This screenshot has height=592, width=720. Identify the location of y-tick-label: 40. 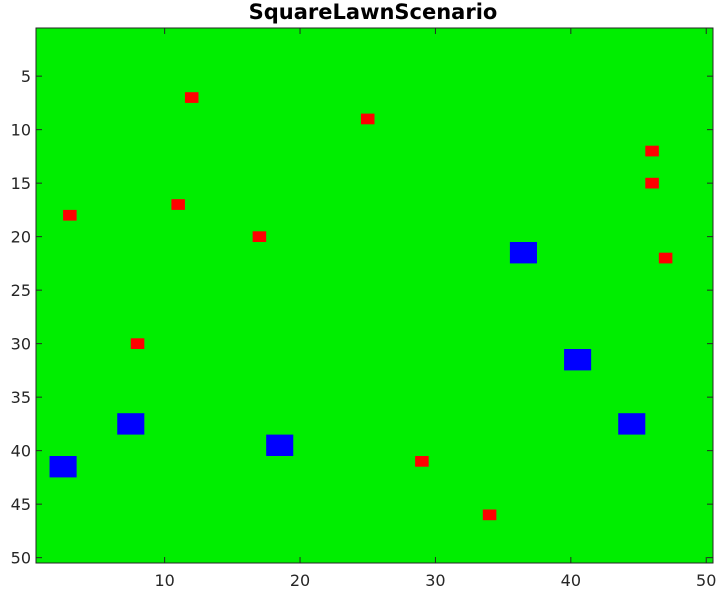
(21, 451).